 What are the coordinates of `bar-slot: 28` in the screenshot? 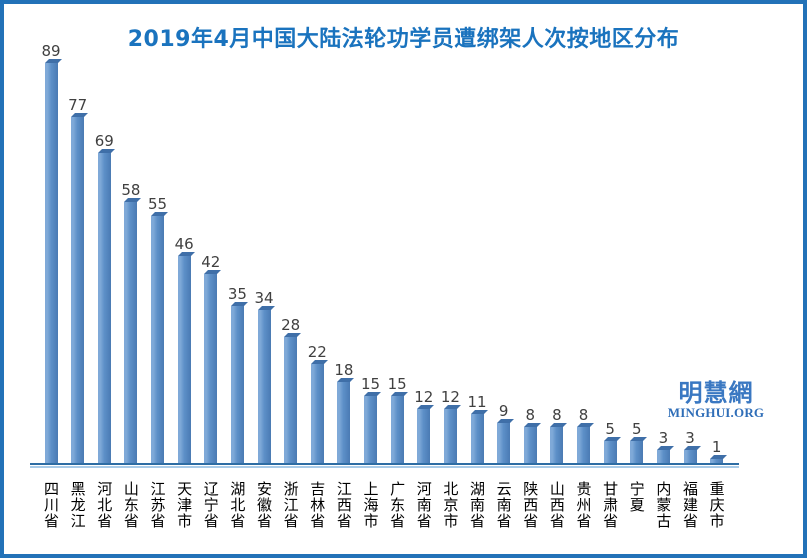 It's located at (291, 390).